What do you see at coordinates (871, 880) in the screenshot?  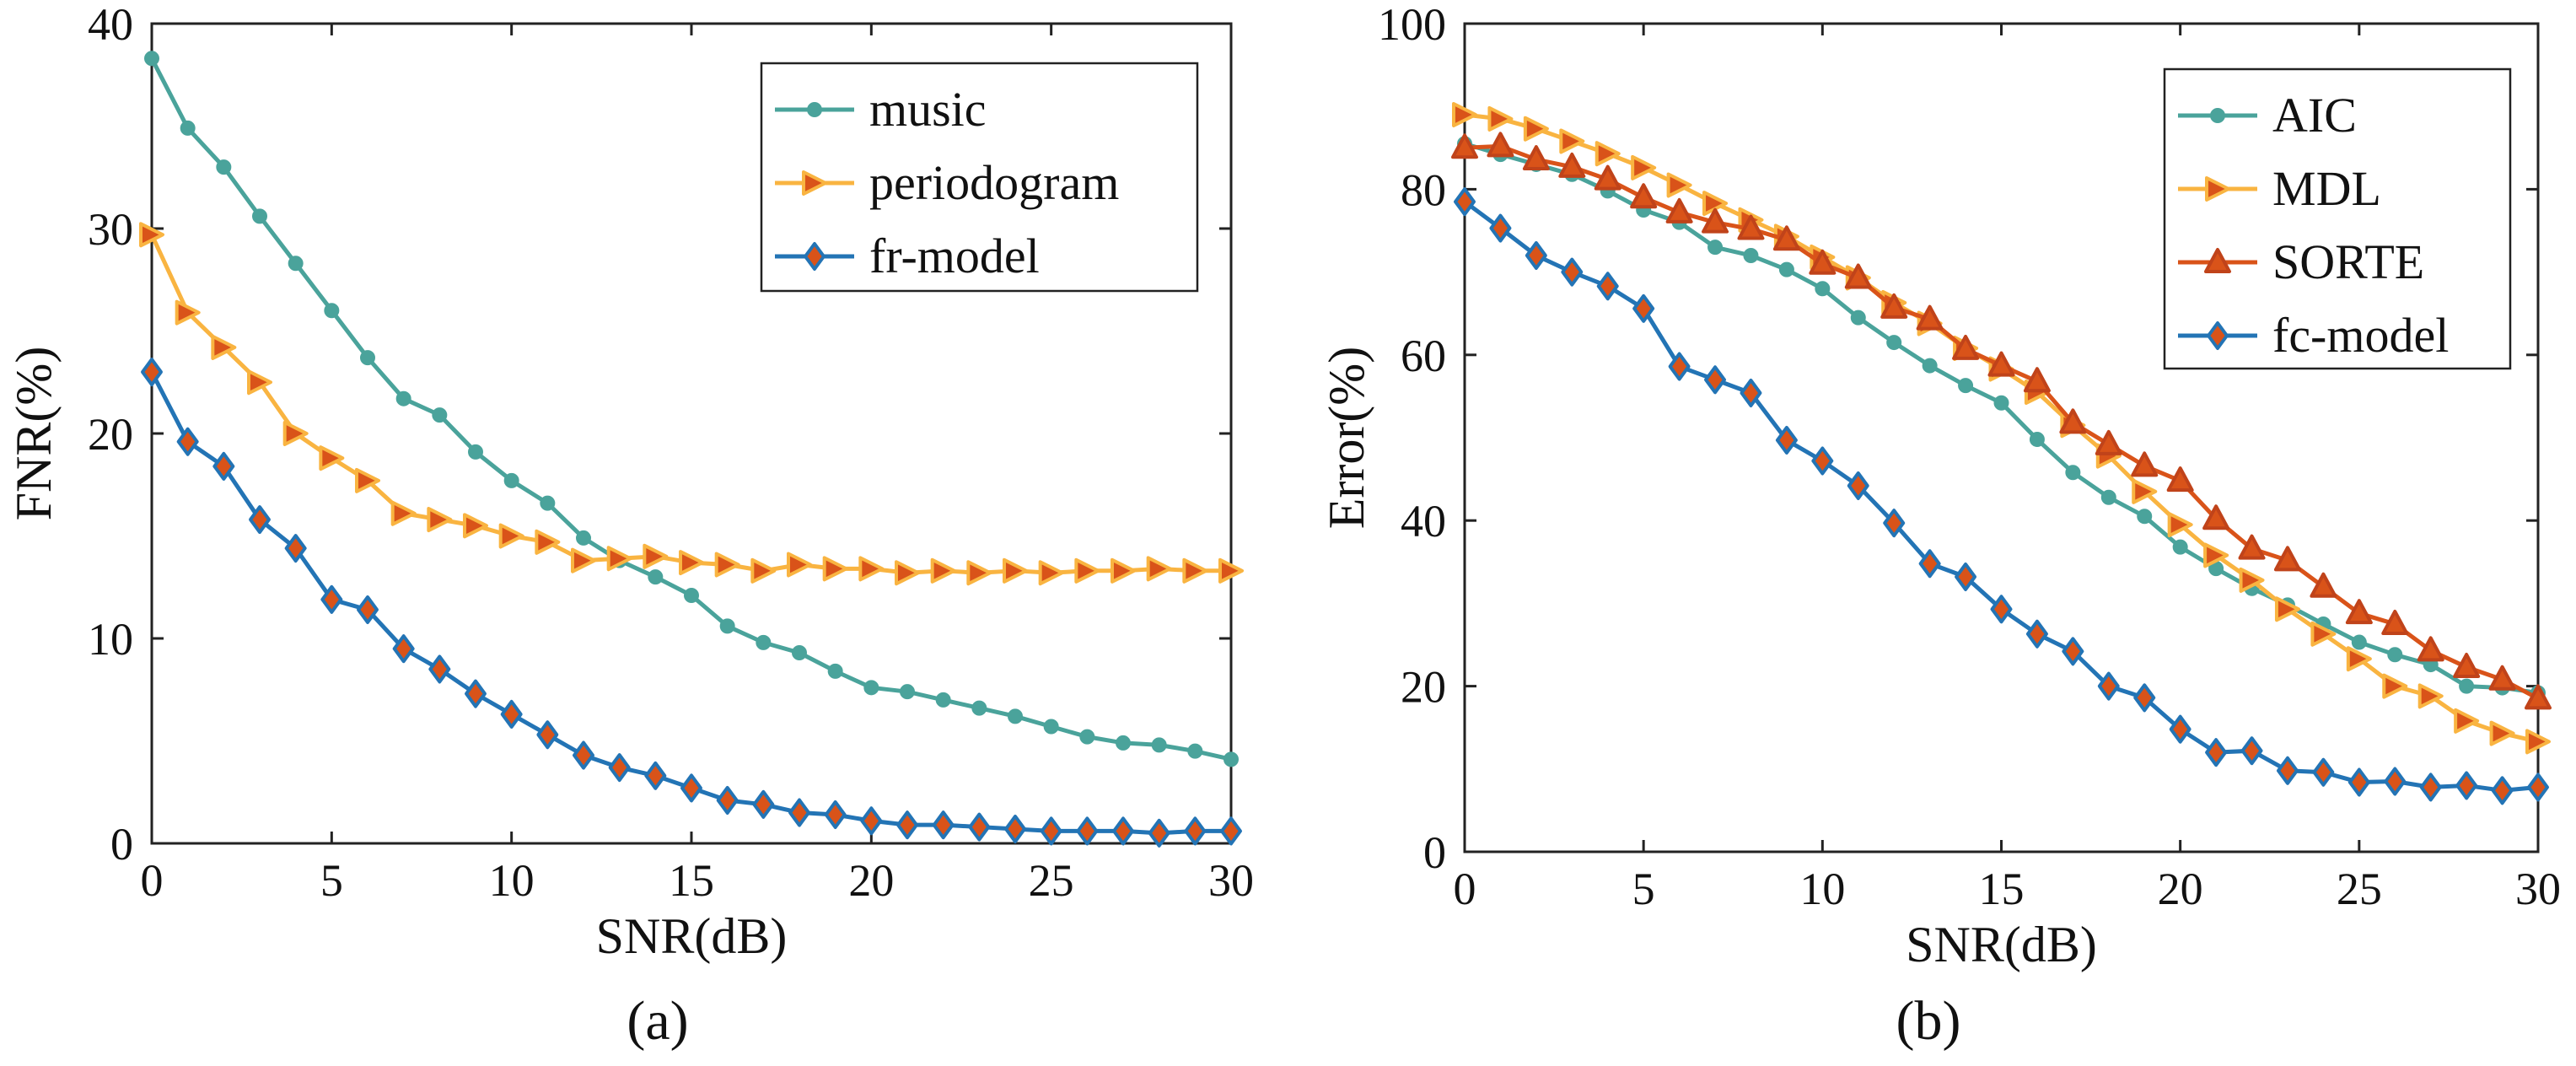 I see `x-tick-label: 20` at bounding box center [871, 880].